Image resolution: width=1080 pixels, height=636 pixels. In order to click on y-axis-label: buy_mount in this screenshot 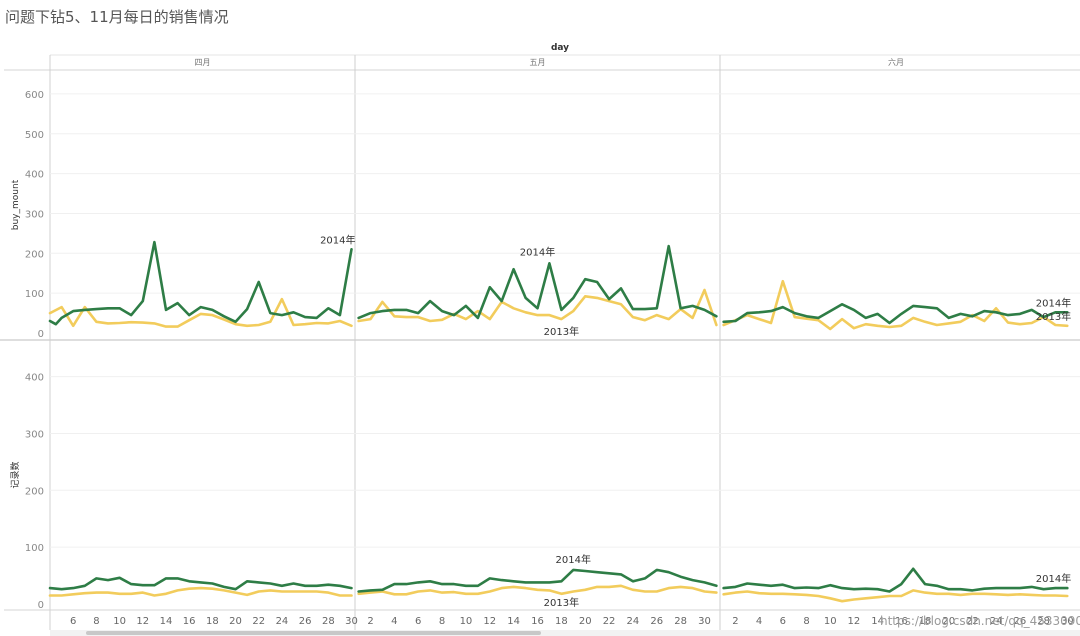, I will do `click(16, 204)`.